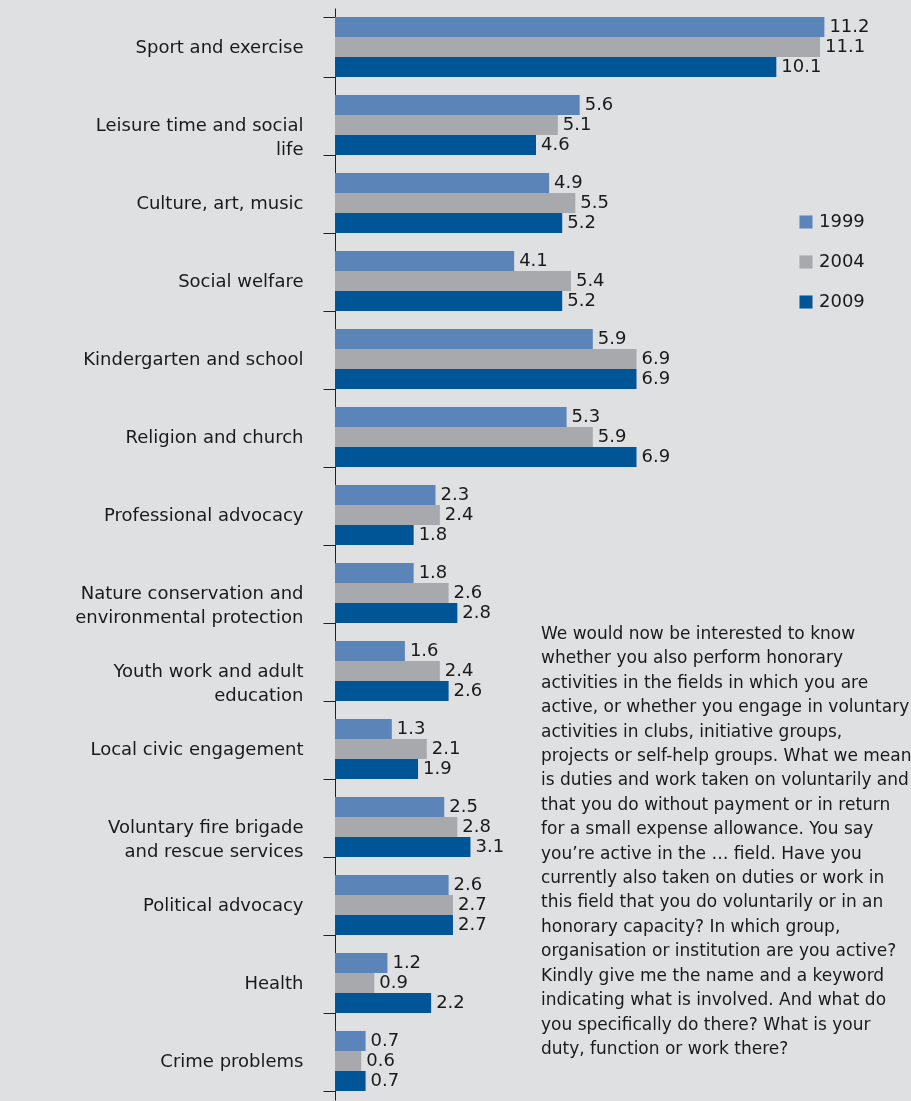 This screenshot has height=1101, width=911. What do you see at coordinates (577, 123) in the screenshot?
I see `data-label: 5.1` at bounding box center [577, 123].